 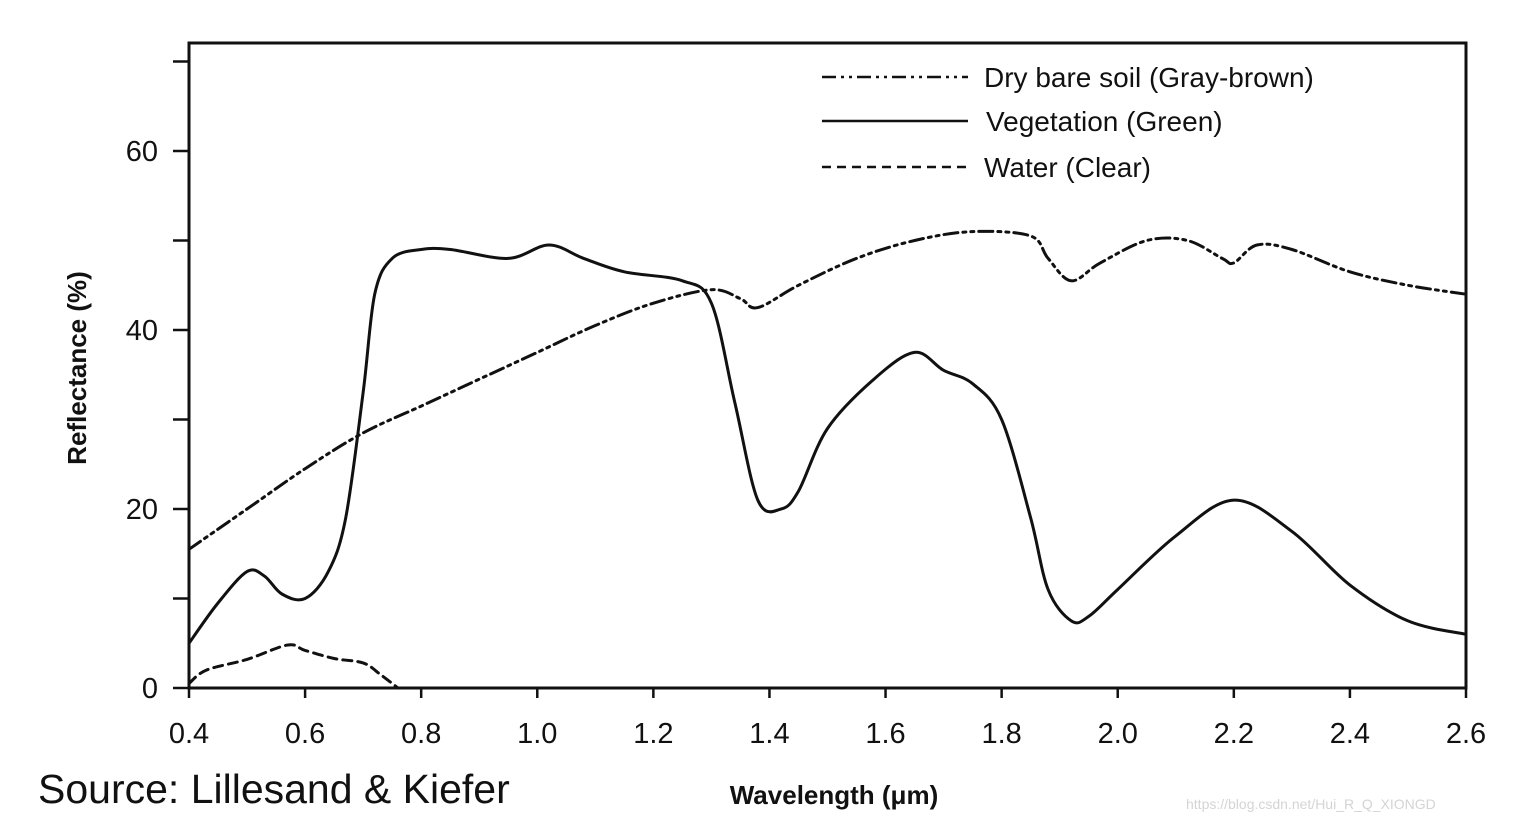 I want to click on y-tick-label: 0, so click(x=150, y=689).